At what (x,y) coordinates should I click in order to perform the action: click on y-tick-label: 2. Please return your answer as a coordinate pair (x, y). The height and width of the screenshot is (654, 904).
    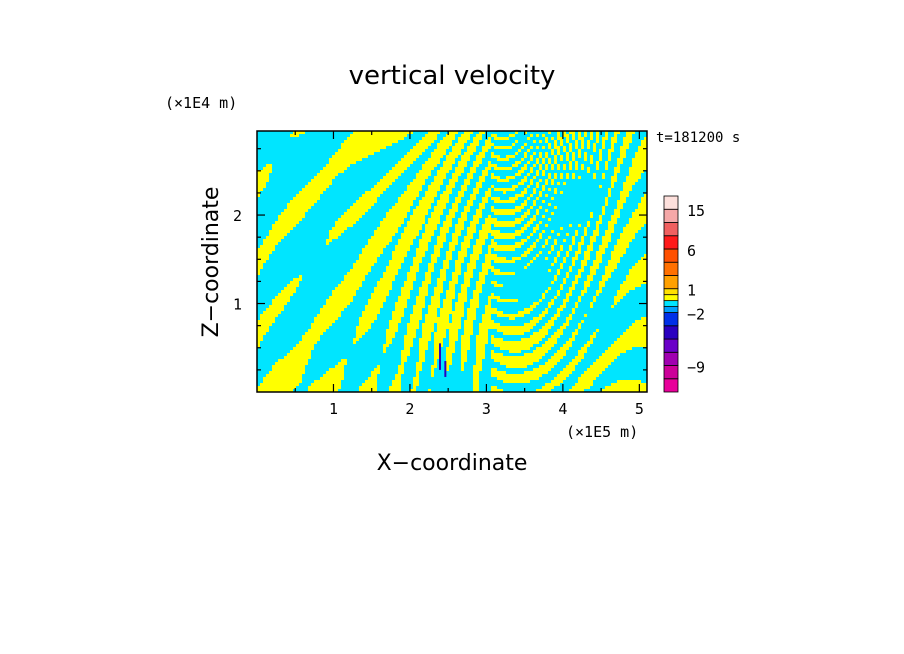
    Looking at the image, I should click on (237, 216).